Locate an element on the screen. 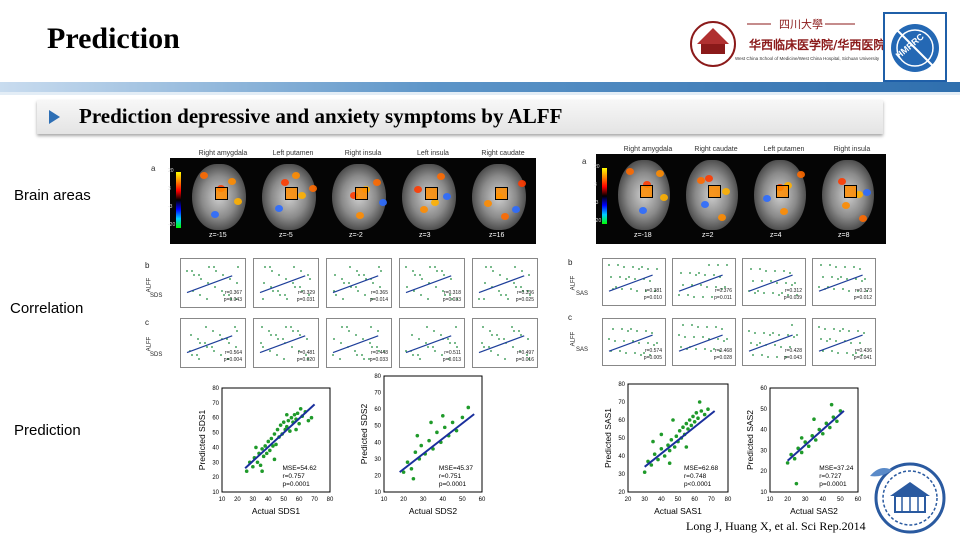  correlation-stat: p=0.043 is located at coordinates (232, 300).